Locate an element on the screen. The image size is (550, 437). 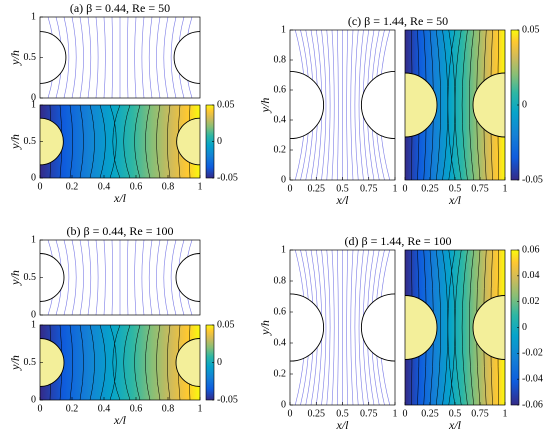
x-tick-label: 0 is located at coordinates (40, 408).